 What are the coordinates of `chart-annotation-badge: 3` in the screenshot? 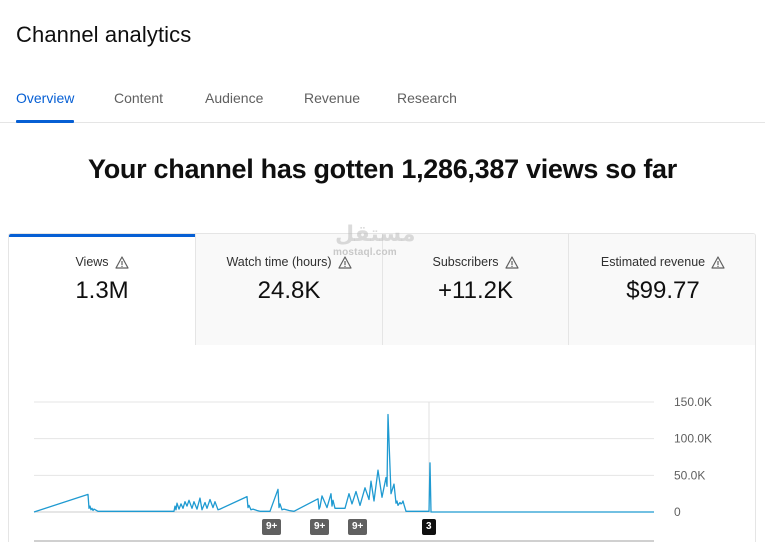 It's located at (429, 527).